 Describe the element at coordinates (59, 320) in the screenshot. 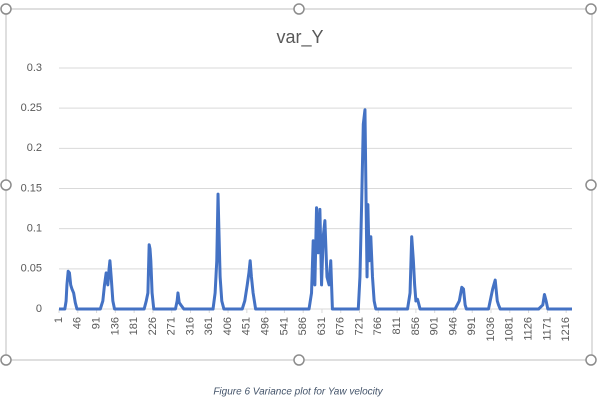

I see `x-tick-label: 1` at that location.